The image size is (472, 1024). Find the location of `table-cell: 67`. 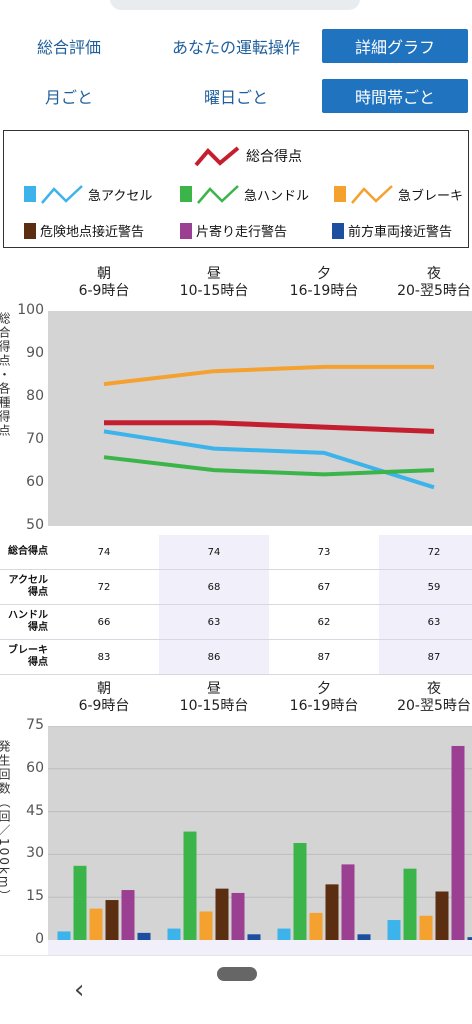

table-cell: 67 is located at coordinates (324, 587).